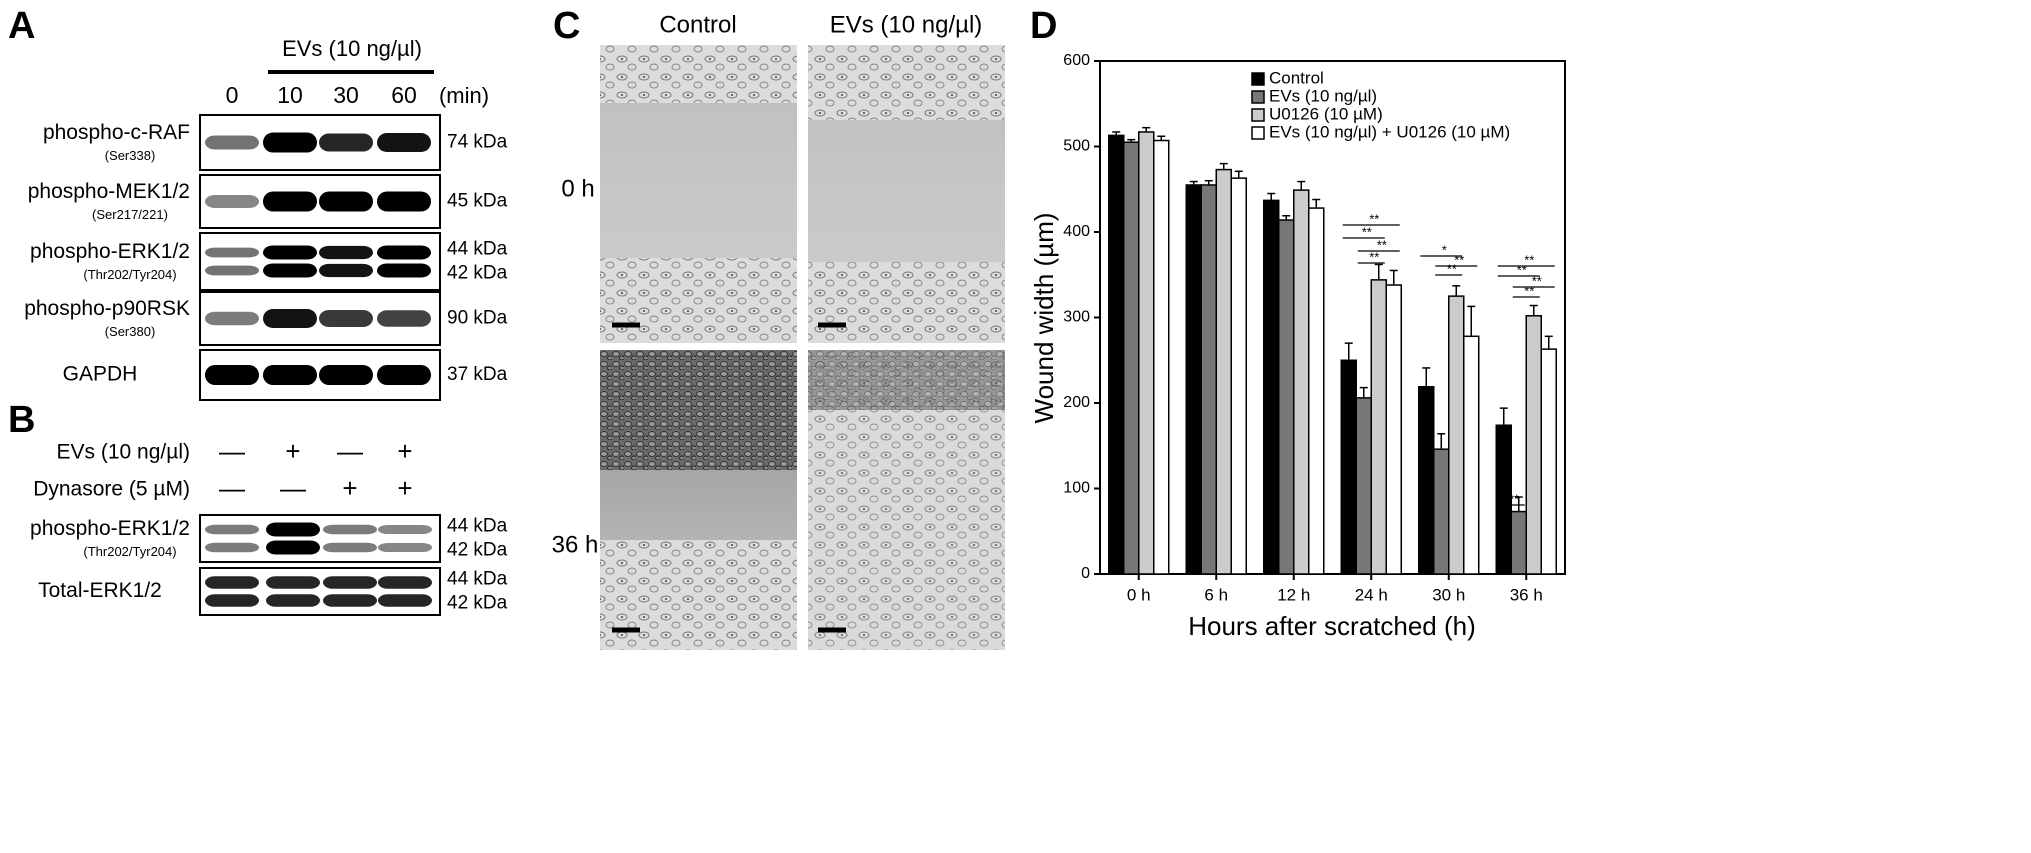 The image size is (2031, 853). Describe the element at coordinates (1332, 626) in the screenshot. I see `x-axis-label: Hours after scratched (h)` at that location.